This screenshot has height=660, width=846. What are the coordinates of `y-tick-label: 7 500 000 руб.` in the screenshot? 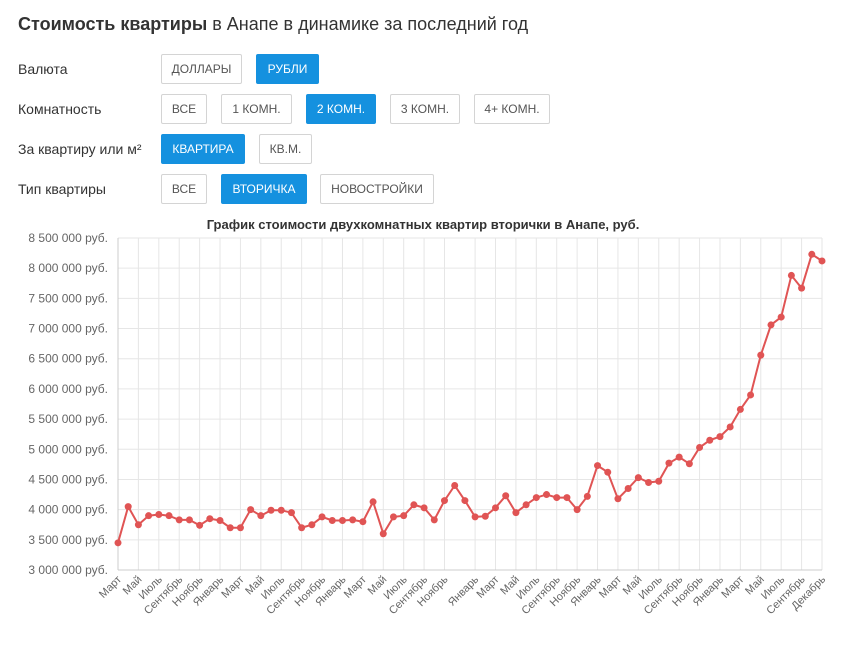 It's located at (68, 298).